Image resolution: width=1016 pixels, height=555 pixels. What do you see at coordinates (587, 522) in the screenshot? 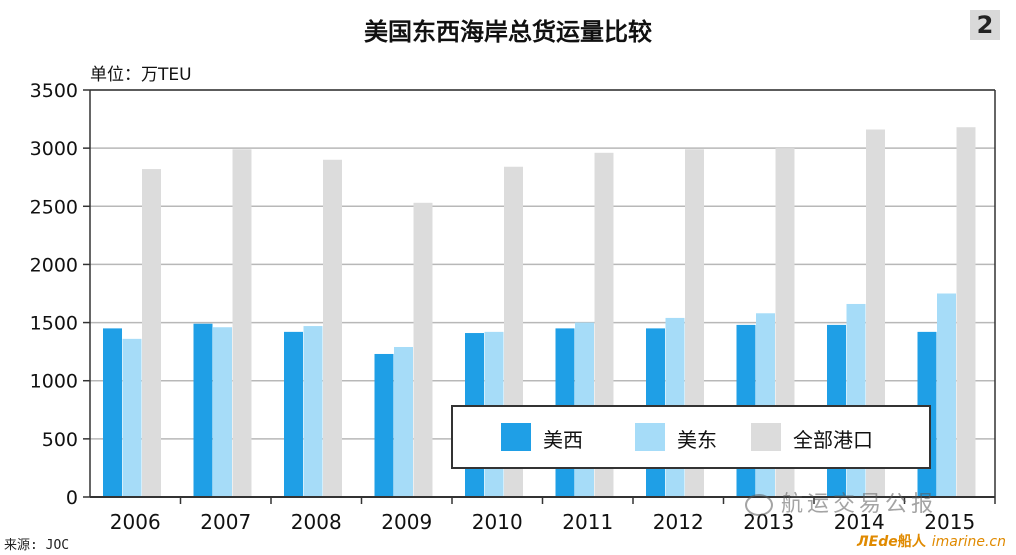
I see `x-tick-label: 2011` at bounding box center [587, 522].